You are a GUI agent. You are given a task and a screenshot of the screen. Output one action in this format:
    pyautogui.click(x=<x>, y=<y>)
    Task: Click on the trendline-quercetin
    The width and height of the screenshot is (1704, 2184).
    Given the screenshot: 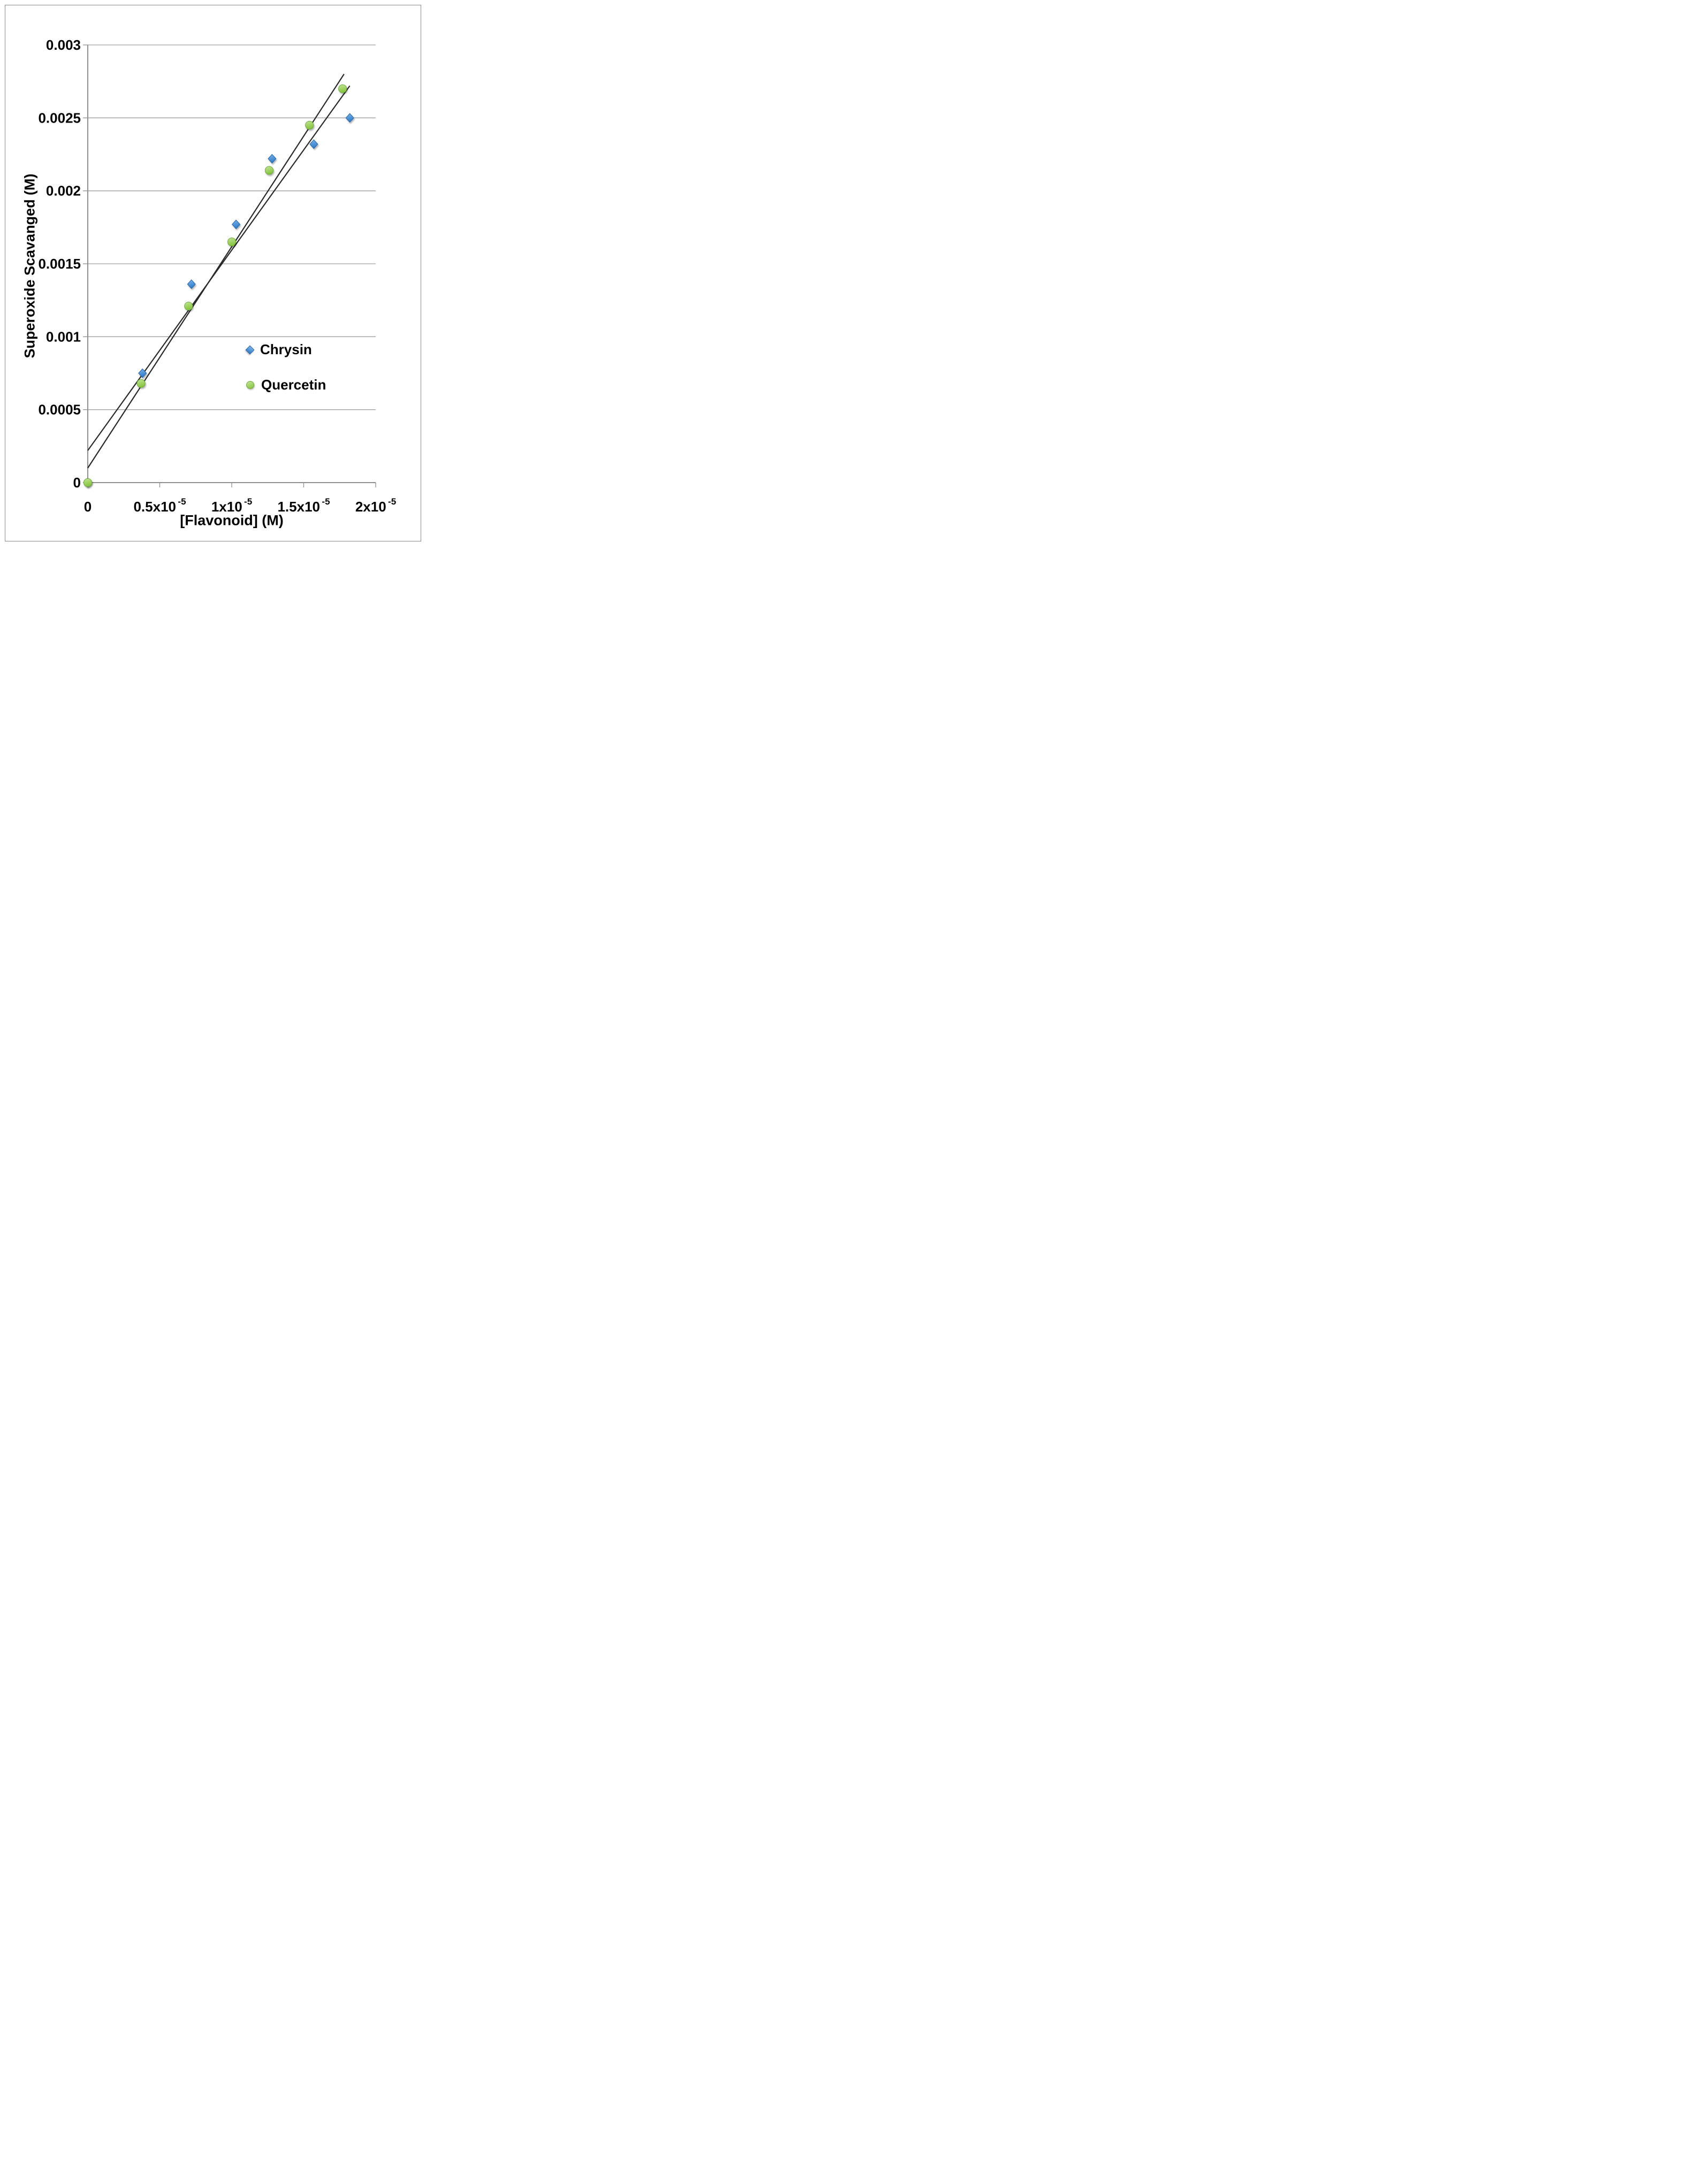 What is the action you would take?
    pyautogui.click(x=216, y=271)
    